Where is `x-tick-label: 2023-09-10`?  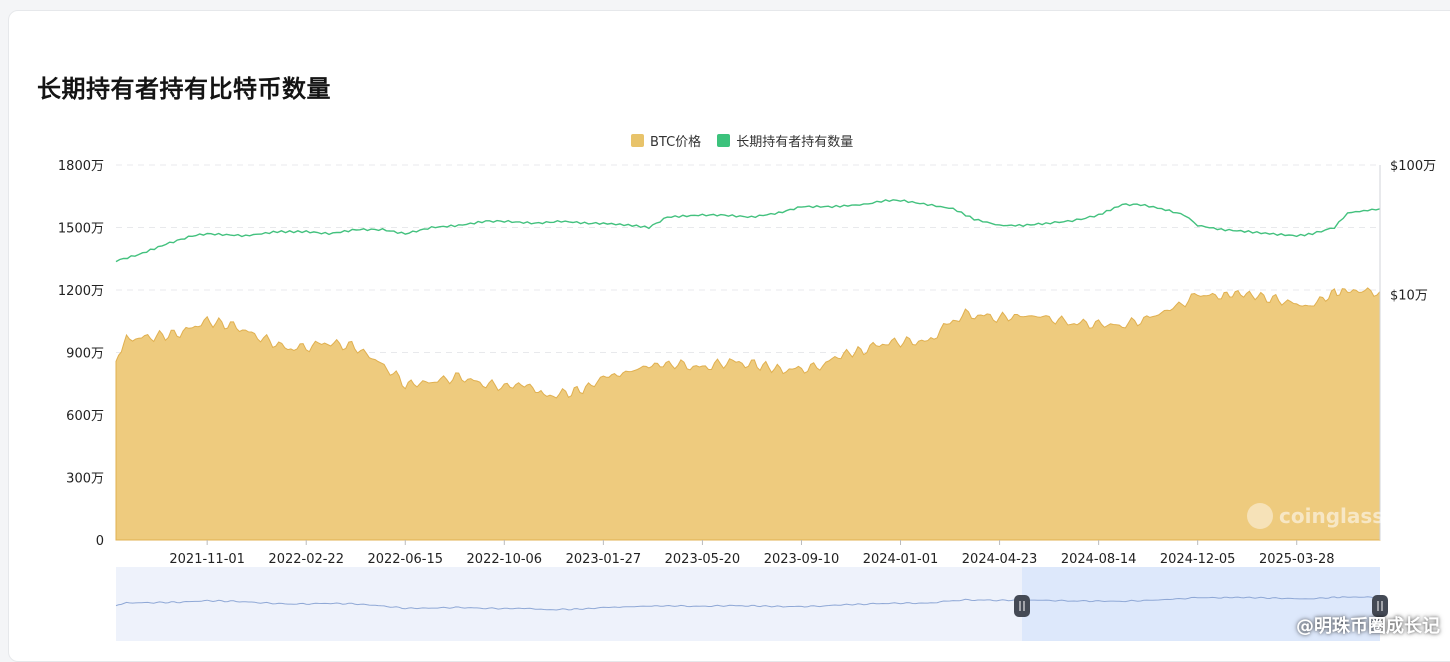 x-tick-label: 2023-09-10 is located at coordinates (802, 559).